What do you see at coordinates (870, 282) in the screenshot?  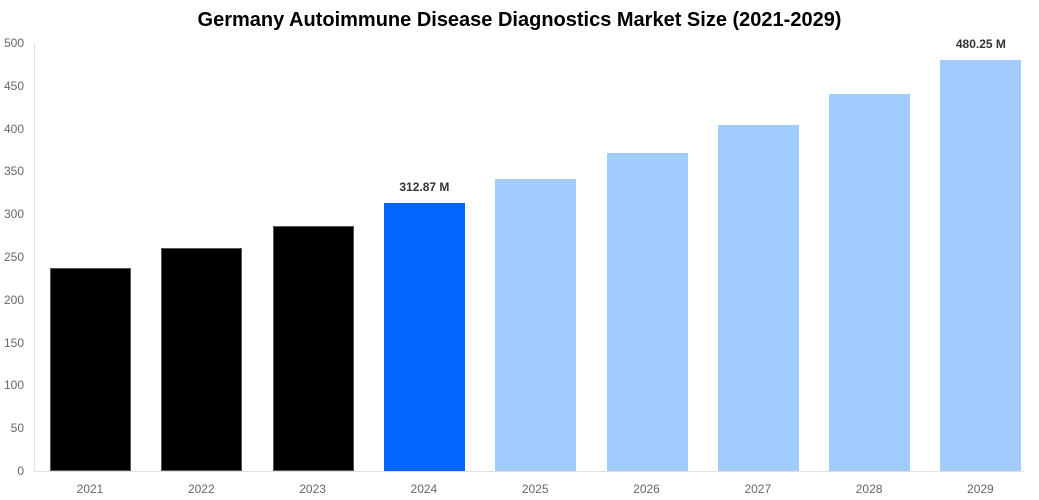 I see `bar-2028` at bounding box center [870, 282].